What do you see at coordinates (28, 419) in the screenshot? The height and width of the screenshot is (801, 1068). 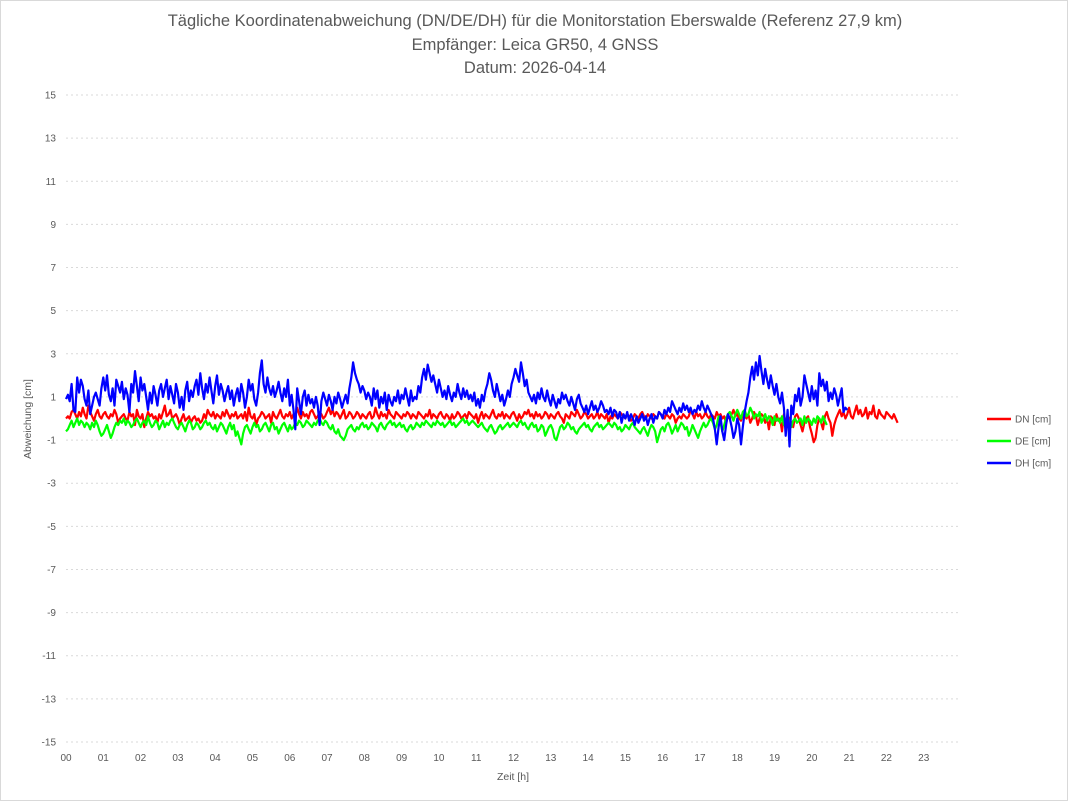 I see `y-axis-title: Abweichung [cm]` at bounding box center [28, 419].